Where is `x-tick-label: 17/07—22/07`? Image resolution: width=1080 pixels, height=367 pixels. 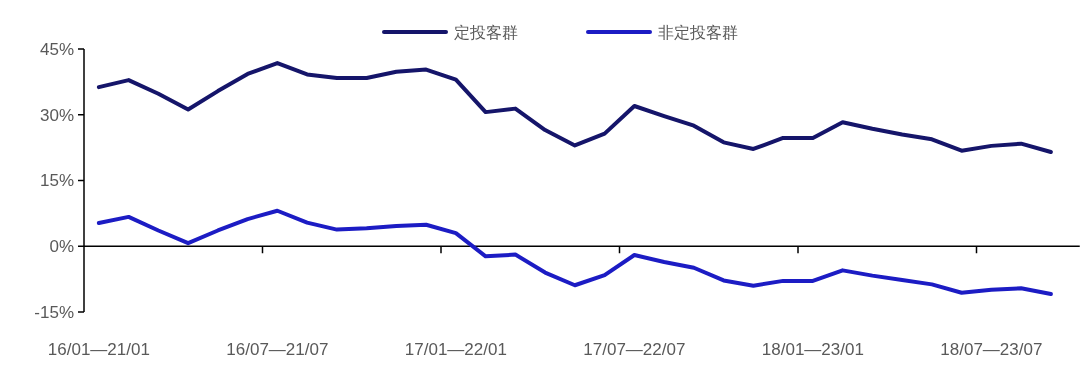 x-tick-label: 17/07—22/07 is located at coordinates (634, 349).